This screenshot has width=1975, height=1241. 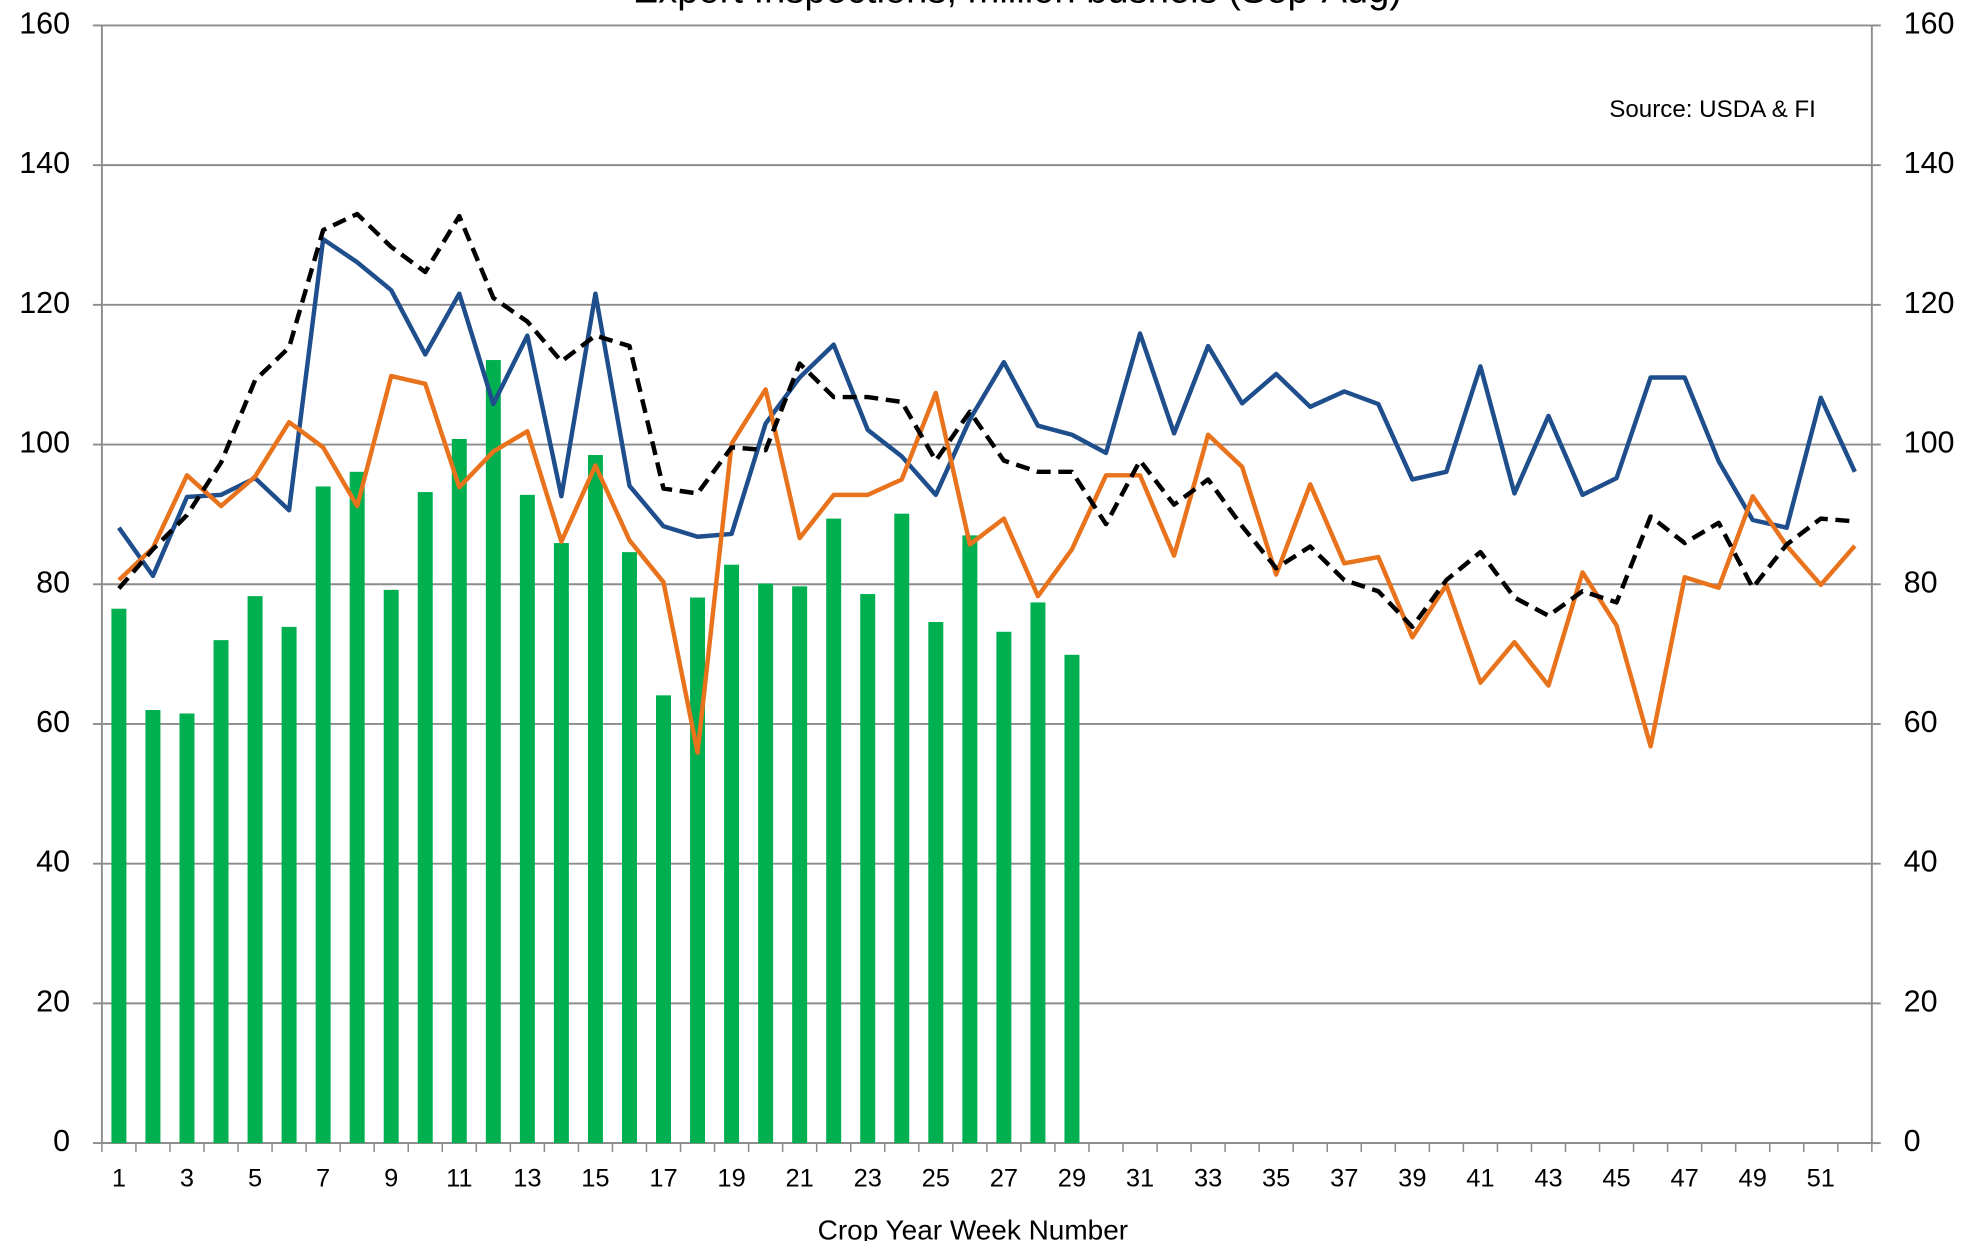 I want to click on y2-tick-label: 40, so click(x=1921, y=862).